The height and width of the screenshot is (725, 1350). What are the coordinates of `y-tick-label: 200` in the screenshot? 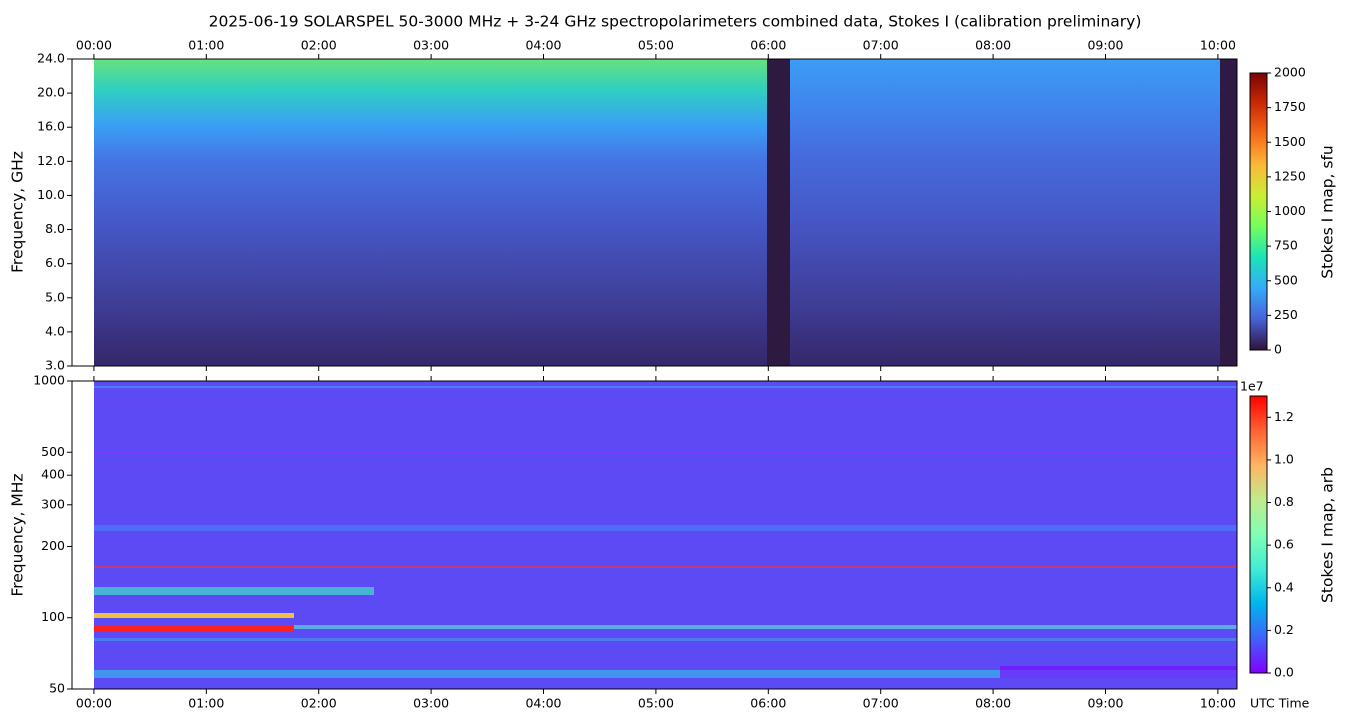 It's located at (53, 545).